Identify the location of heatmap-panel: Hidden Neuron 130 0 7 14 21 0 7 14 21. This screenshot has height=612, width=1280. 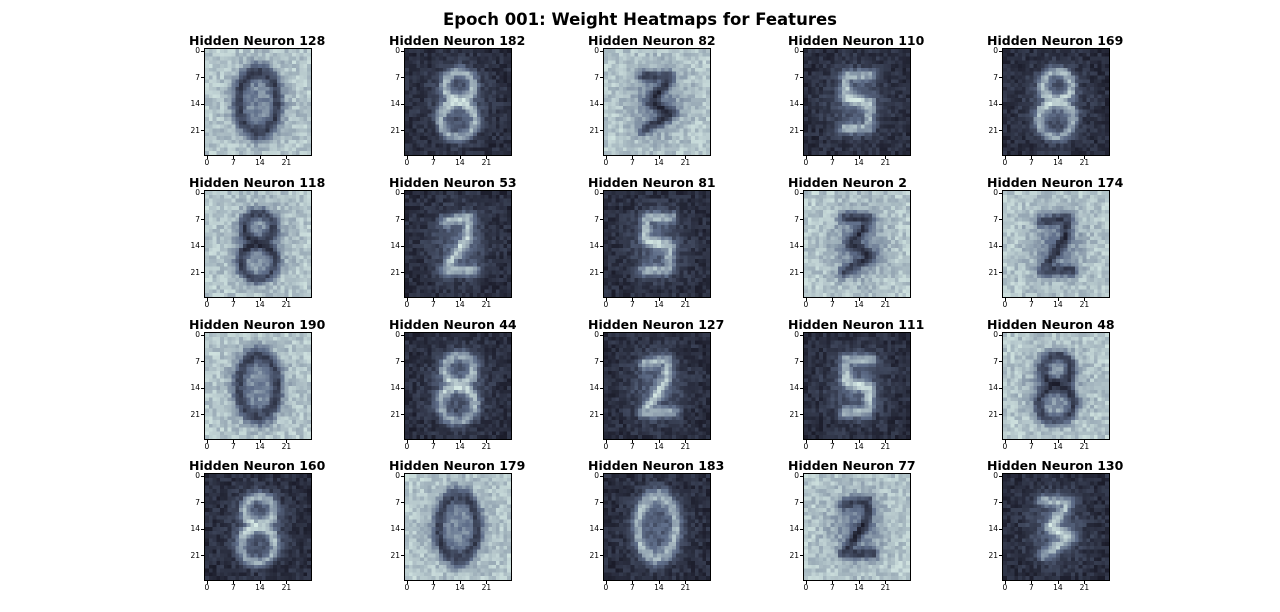
(1087, 534).